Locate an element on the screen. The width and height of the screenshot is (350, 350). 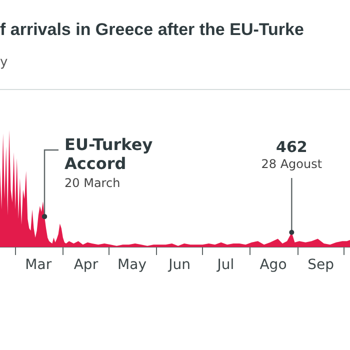
chart-subtitle: y is located at coordinates (4, 62).